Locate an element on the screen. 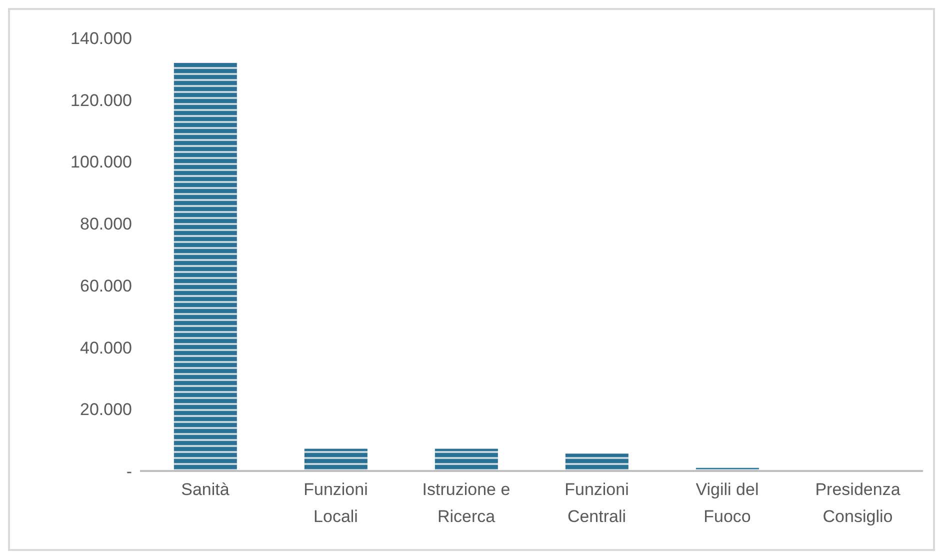 This screenshot has height=559, width=943. x-tick-label: Presidenza Consiglio is located at coordinates (858, 503).